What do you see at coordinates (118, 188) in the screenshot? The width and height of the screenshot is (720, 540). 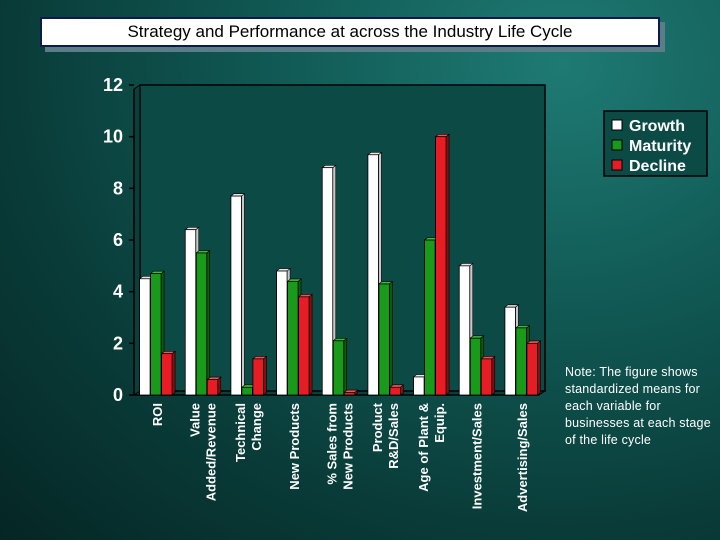 I see `y-tick-label: 8` at bounding box center [118, 188].